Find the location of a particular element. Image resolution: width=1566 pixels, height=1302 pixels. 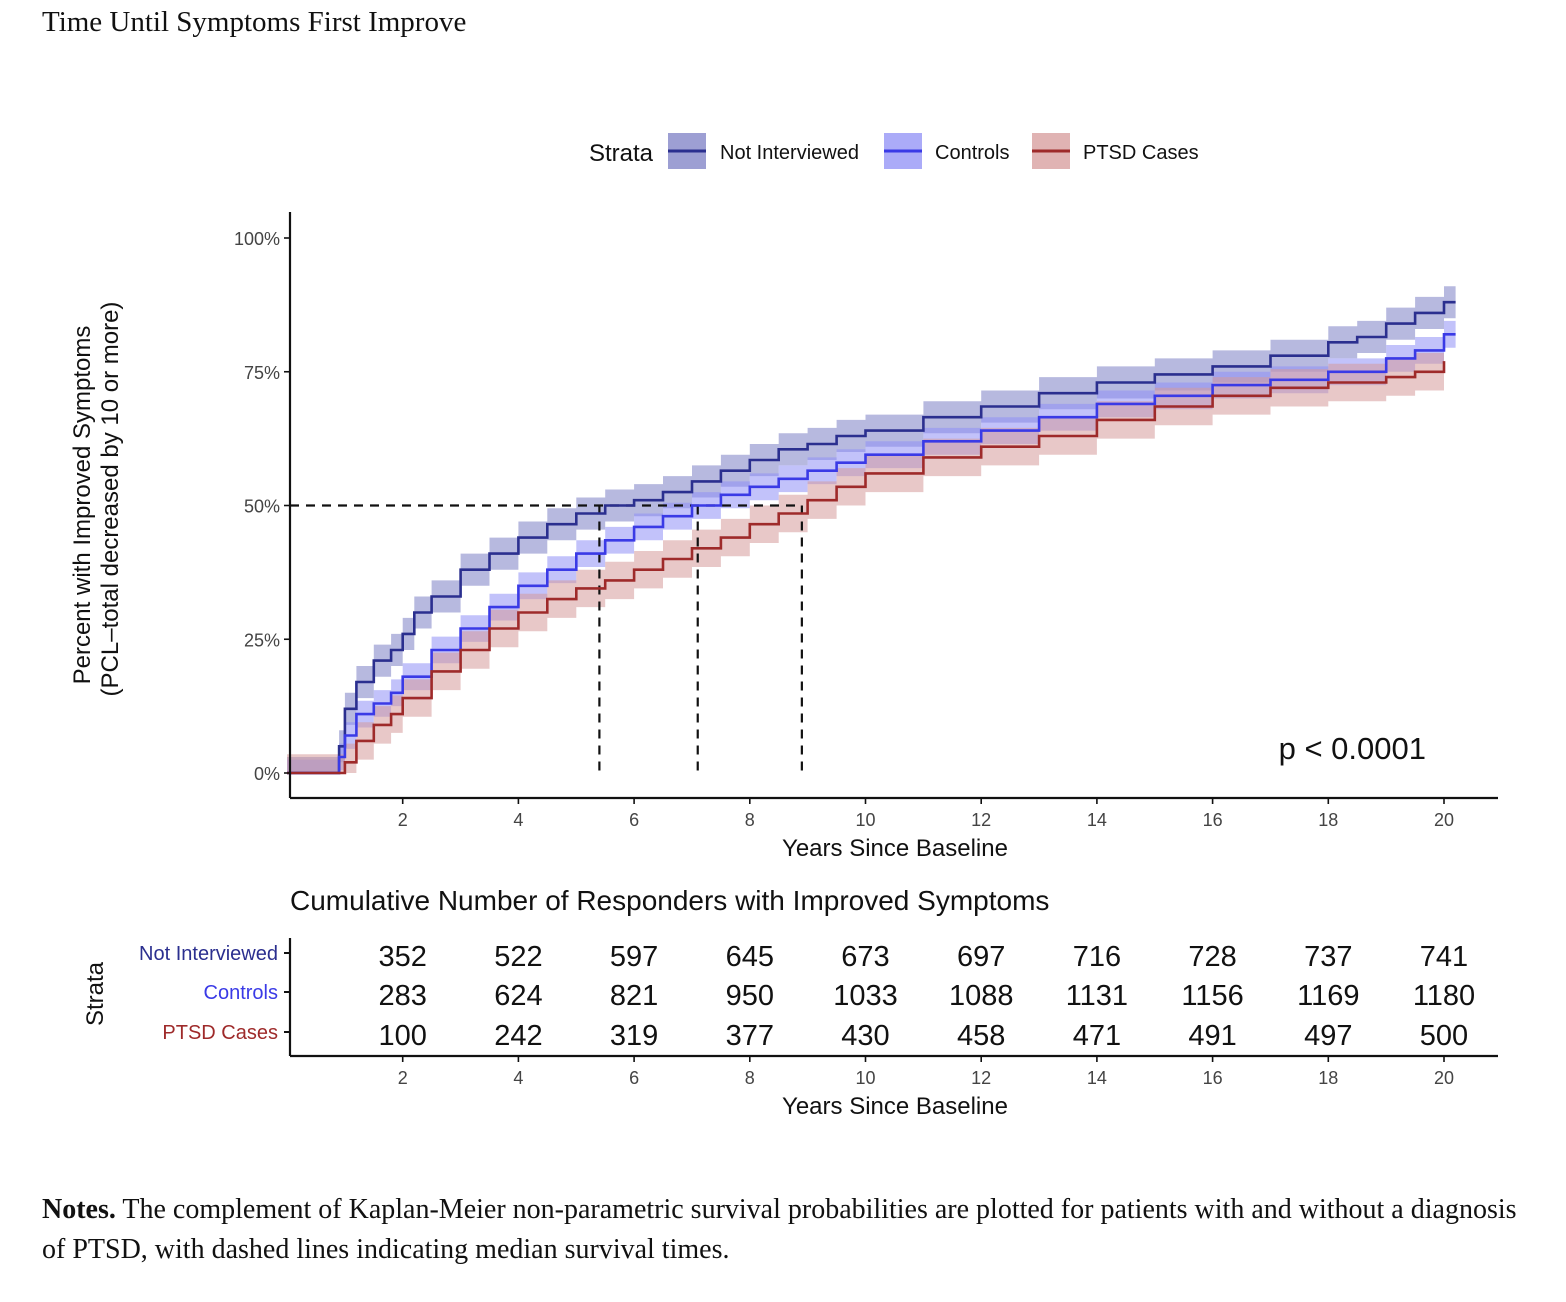

x-tick-label: 18 is located at coordinates (1328, 820).